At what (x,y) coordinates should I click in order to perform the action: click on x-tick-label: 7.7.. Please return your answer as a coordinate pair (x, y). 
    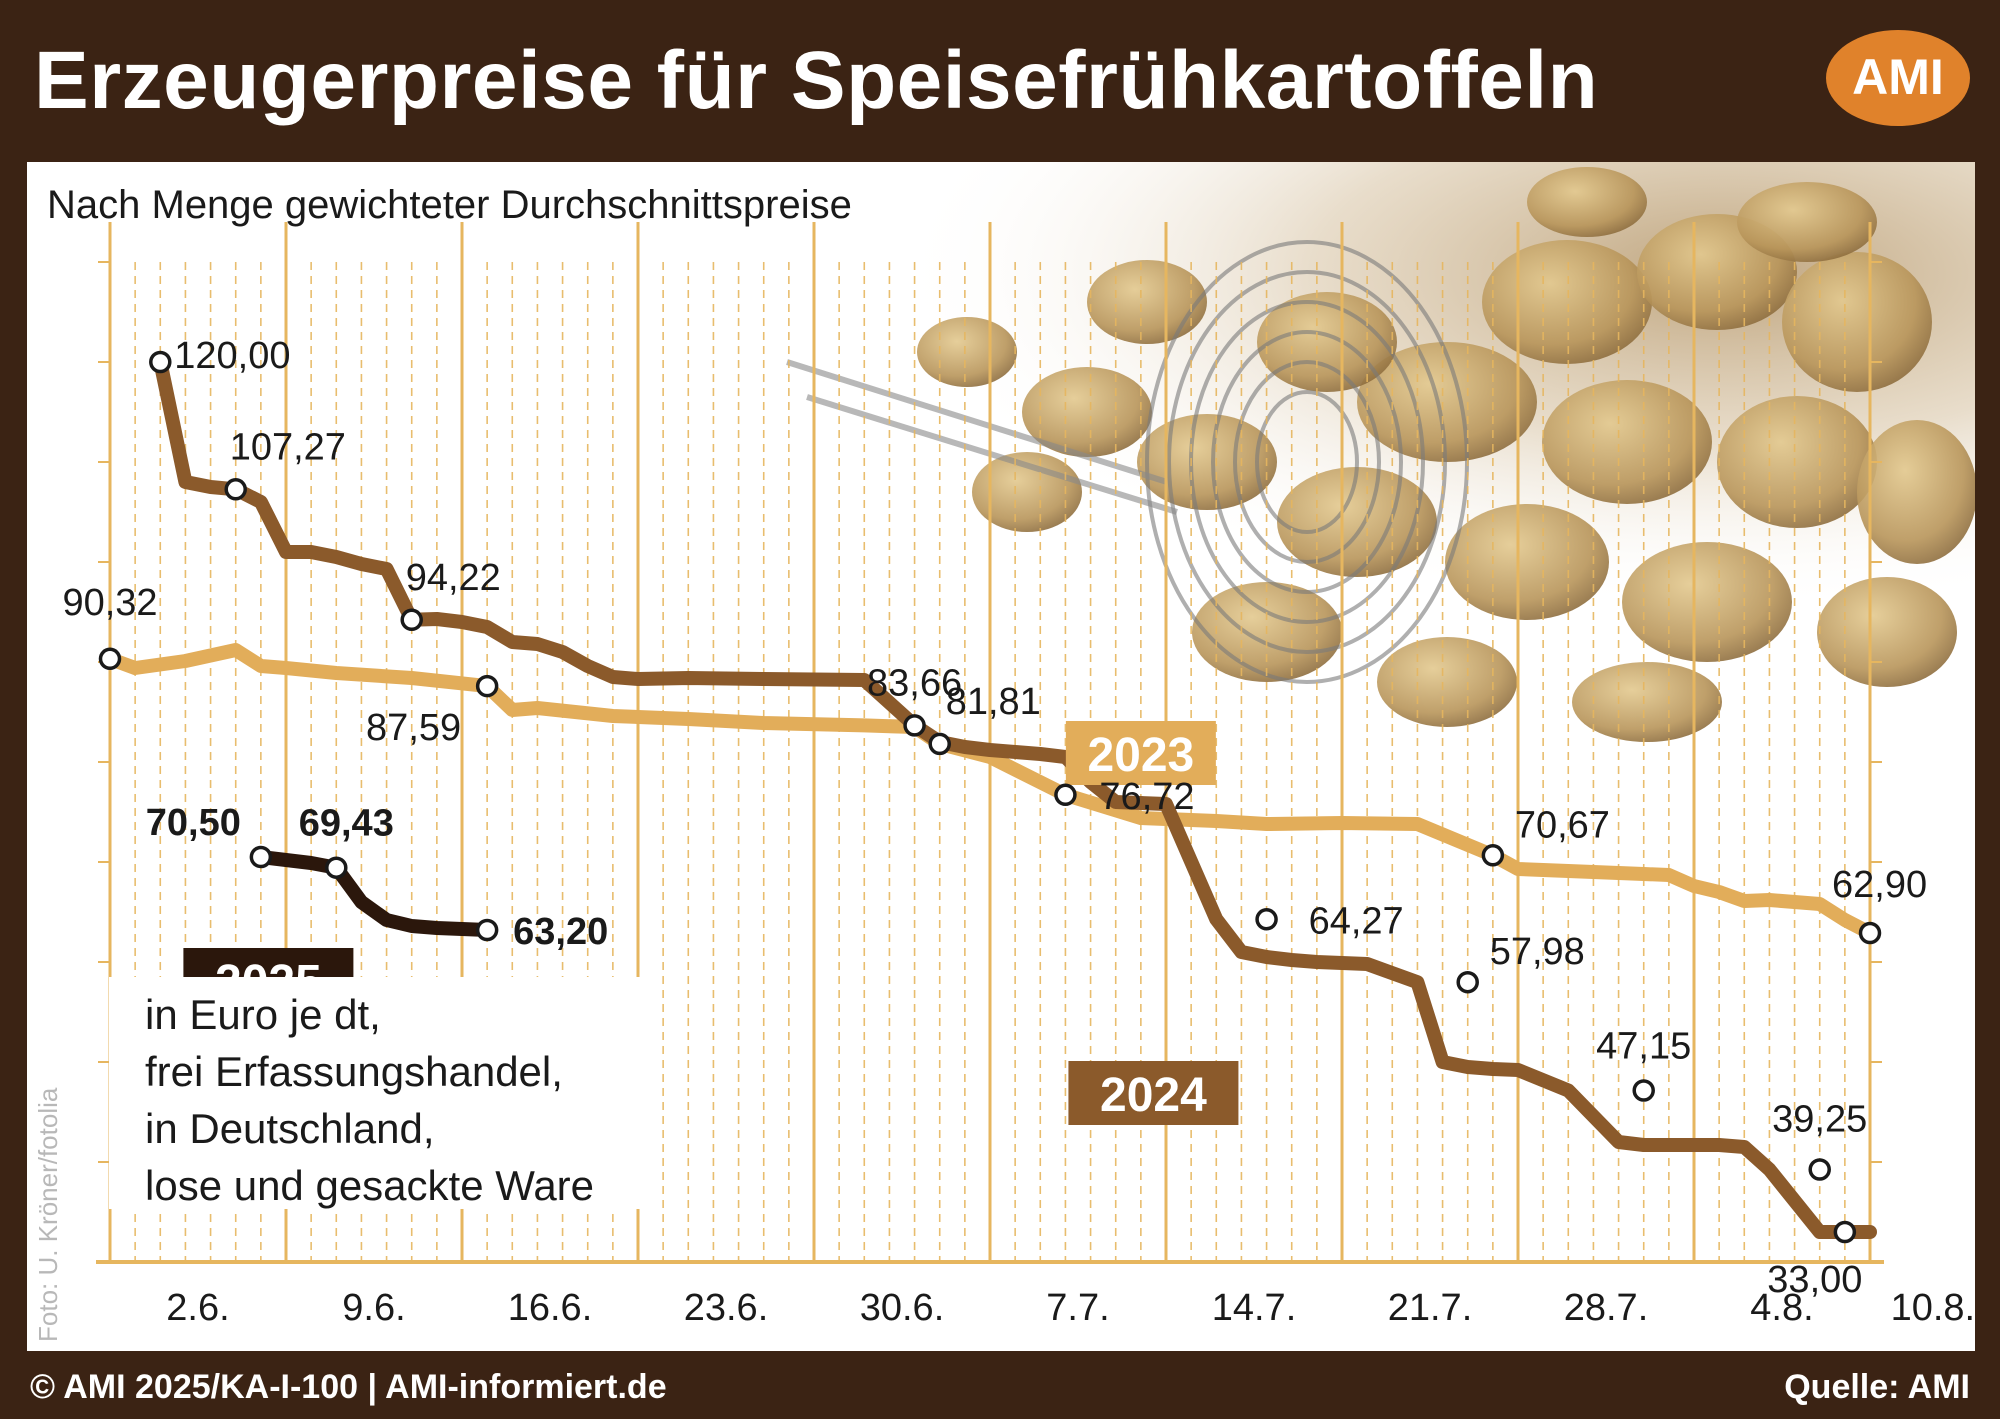
    Looking at the image, I should click on (1077, 1308).